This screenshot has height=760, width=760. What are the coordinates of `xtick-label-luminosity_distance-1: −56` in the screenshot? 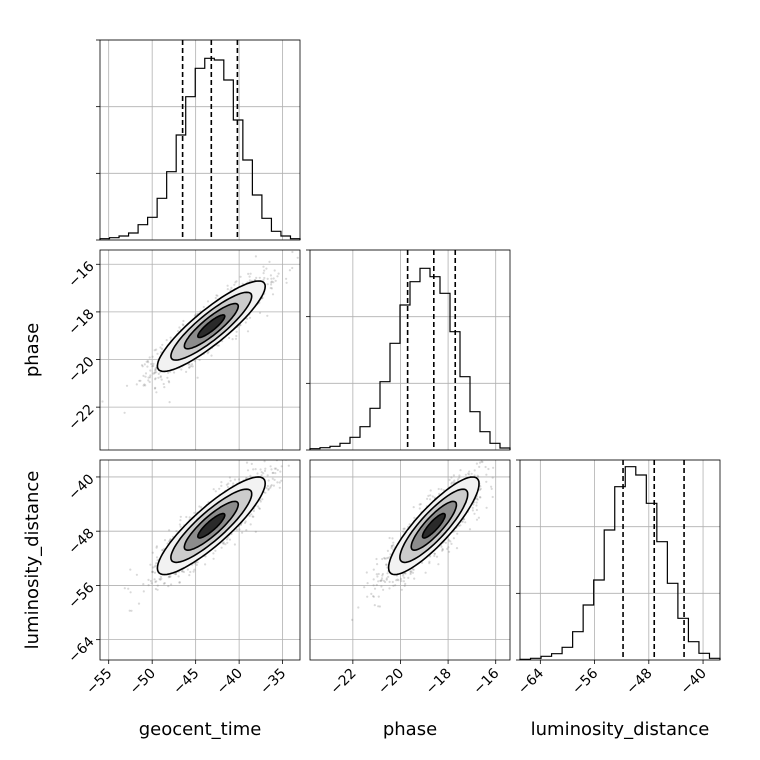 It's located at (585, 681).